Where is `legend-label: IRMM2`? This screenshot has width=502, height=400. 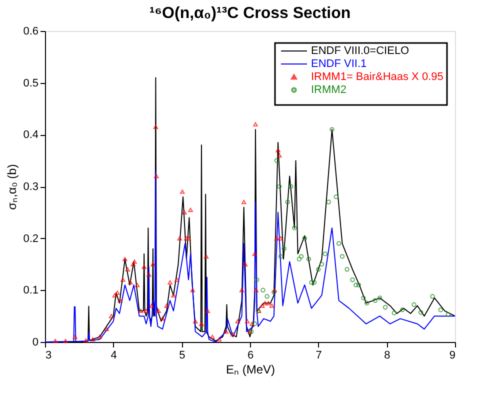 legend-label: IRMM2 is located at coordinates (328, 90).